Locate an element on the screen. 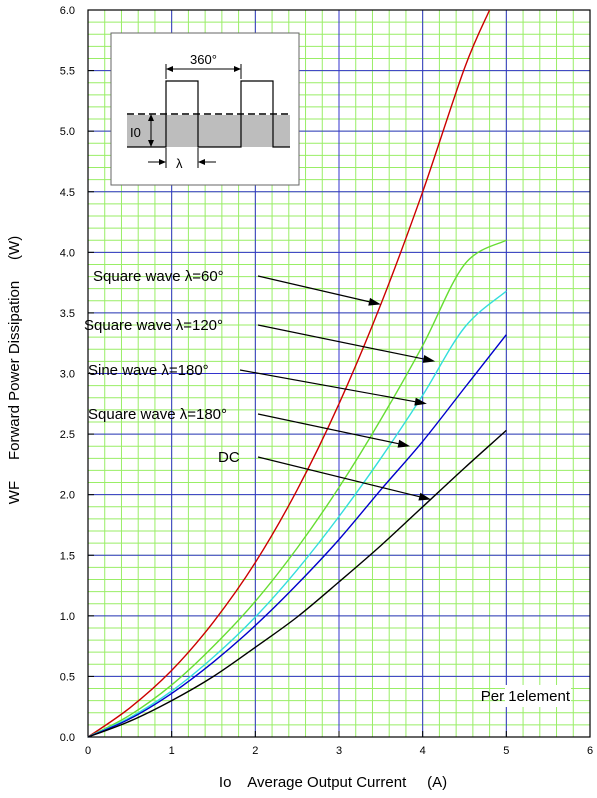 This screenshot has height=798, width=597. inset-current-arrowhead-bottom is located at coordinates (151, 143).